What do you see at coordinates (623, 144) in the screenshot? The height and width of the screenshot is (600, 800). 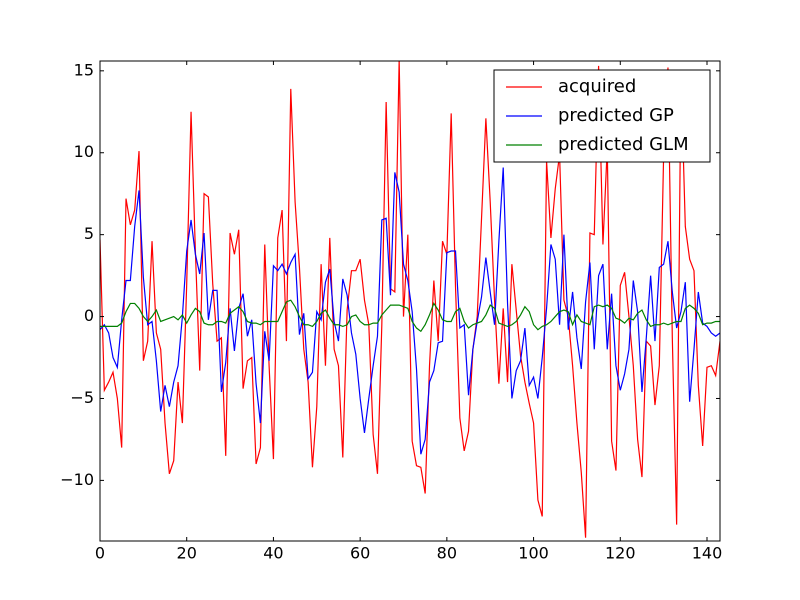 I see `legend-label: predicted GLM` at bounding box center [623, 144].